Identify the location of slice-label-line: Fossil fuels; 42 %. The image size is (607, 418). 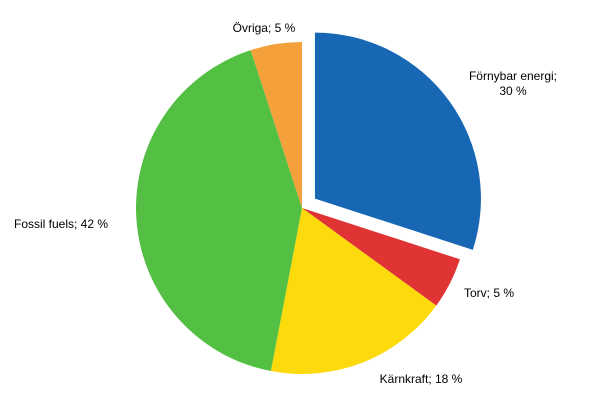
(61, 224).